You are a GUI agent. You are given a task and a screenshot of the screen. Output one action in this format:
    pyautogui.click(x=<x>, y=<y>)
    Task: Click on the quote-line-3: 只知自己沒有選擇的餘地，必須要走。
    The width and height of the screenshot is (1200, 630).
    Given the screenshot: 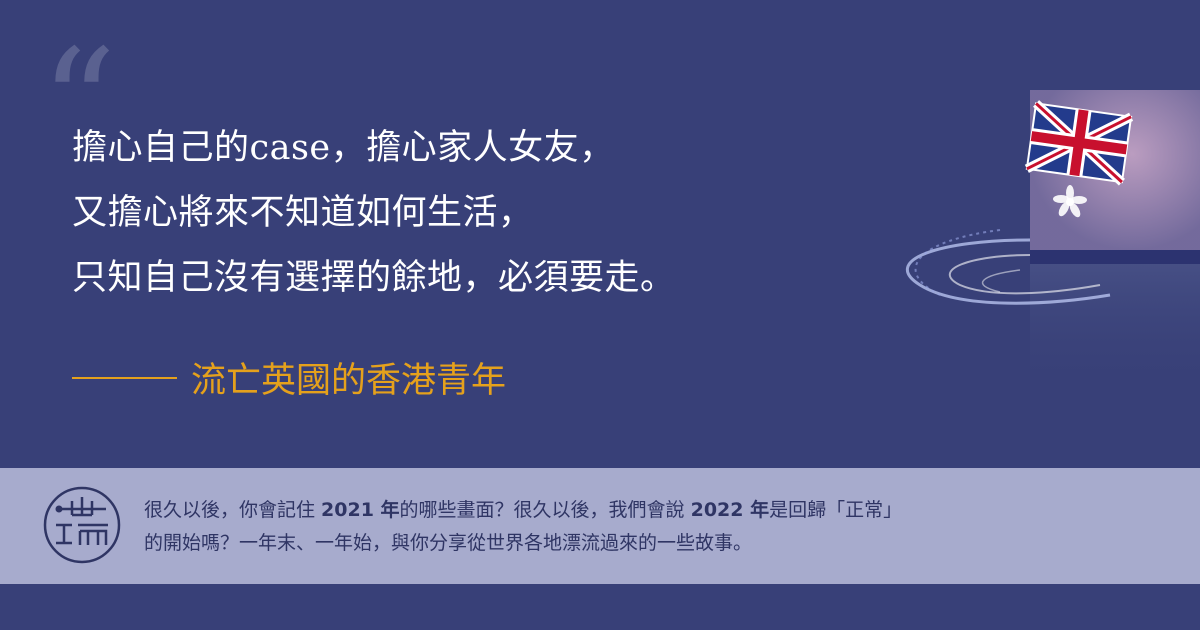 What is the action you would take?
    pyautogui.click(x=374, y=278)
    